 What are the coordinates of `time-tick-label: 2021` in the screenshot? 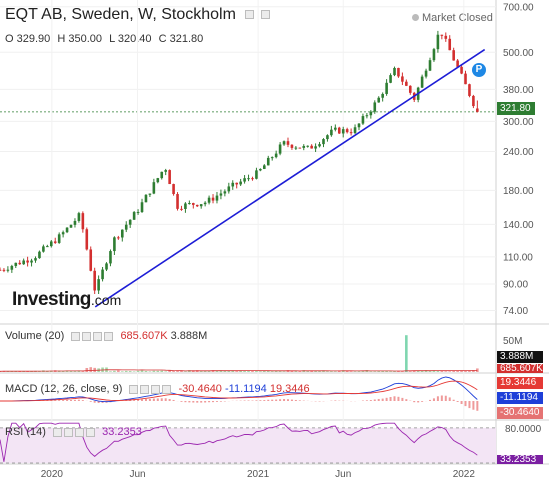 It's located at (258, 474).